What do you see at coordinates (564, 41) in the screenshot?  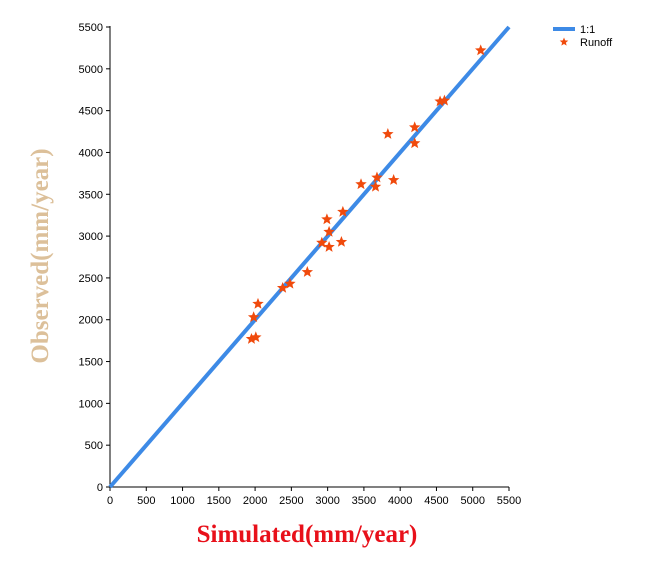 I see `legend-swatch-star` at bounding box center [564, 41].